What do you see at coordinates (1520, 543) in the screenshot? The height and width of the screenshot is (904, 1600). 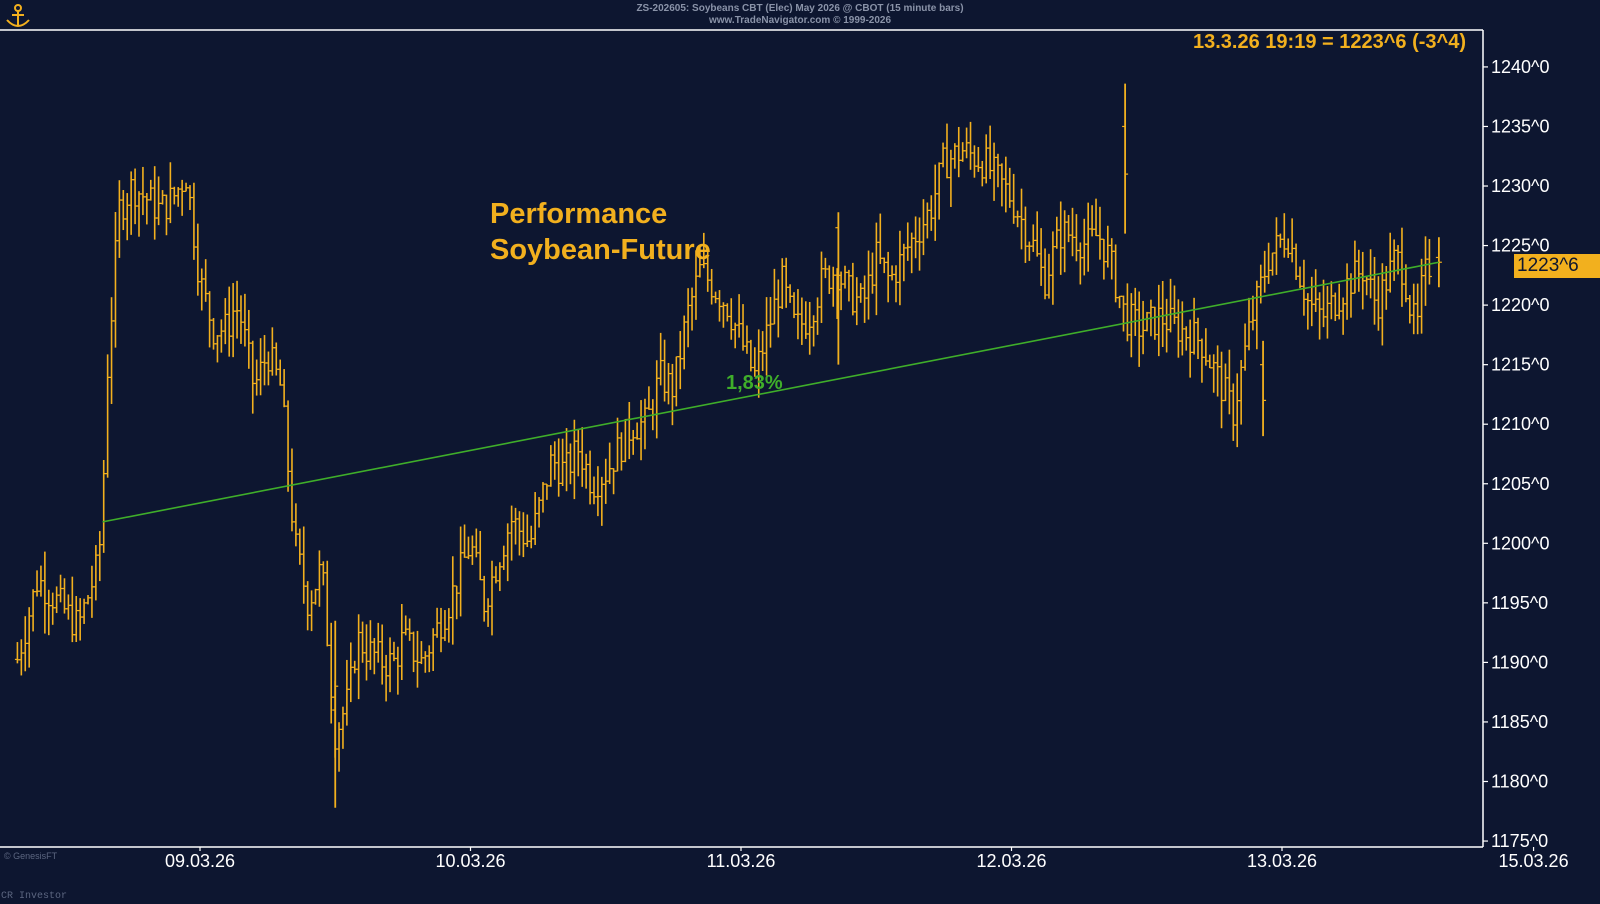 I see `y-tick-label: 1200^0` at bounding box center [1520, 543].